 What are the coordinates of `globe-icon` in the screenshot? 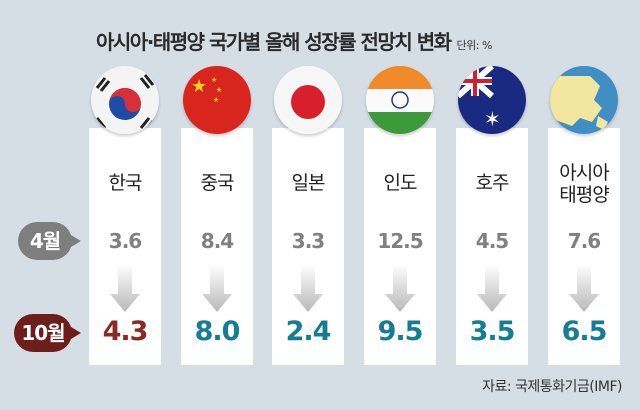 It's located at (584, 100).